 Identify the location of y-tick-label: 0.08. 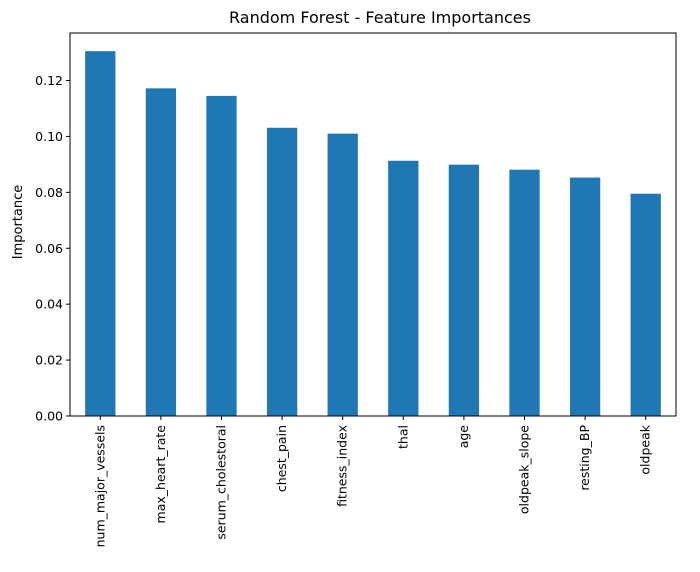
(49, 192).